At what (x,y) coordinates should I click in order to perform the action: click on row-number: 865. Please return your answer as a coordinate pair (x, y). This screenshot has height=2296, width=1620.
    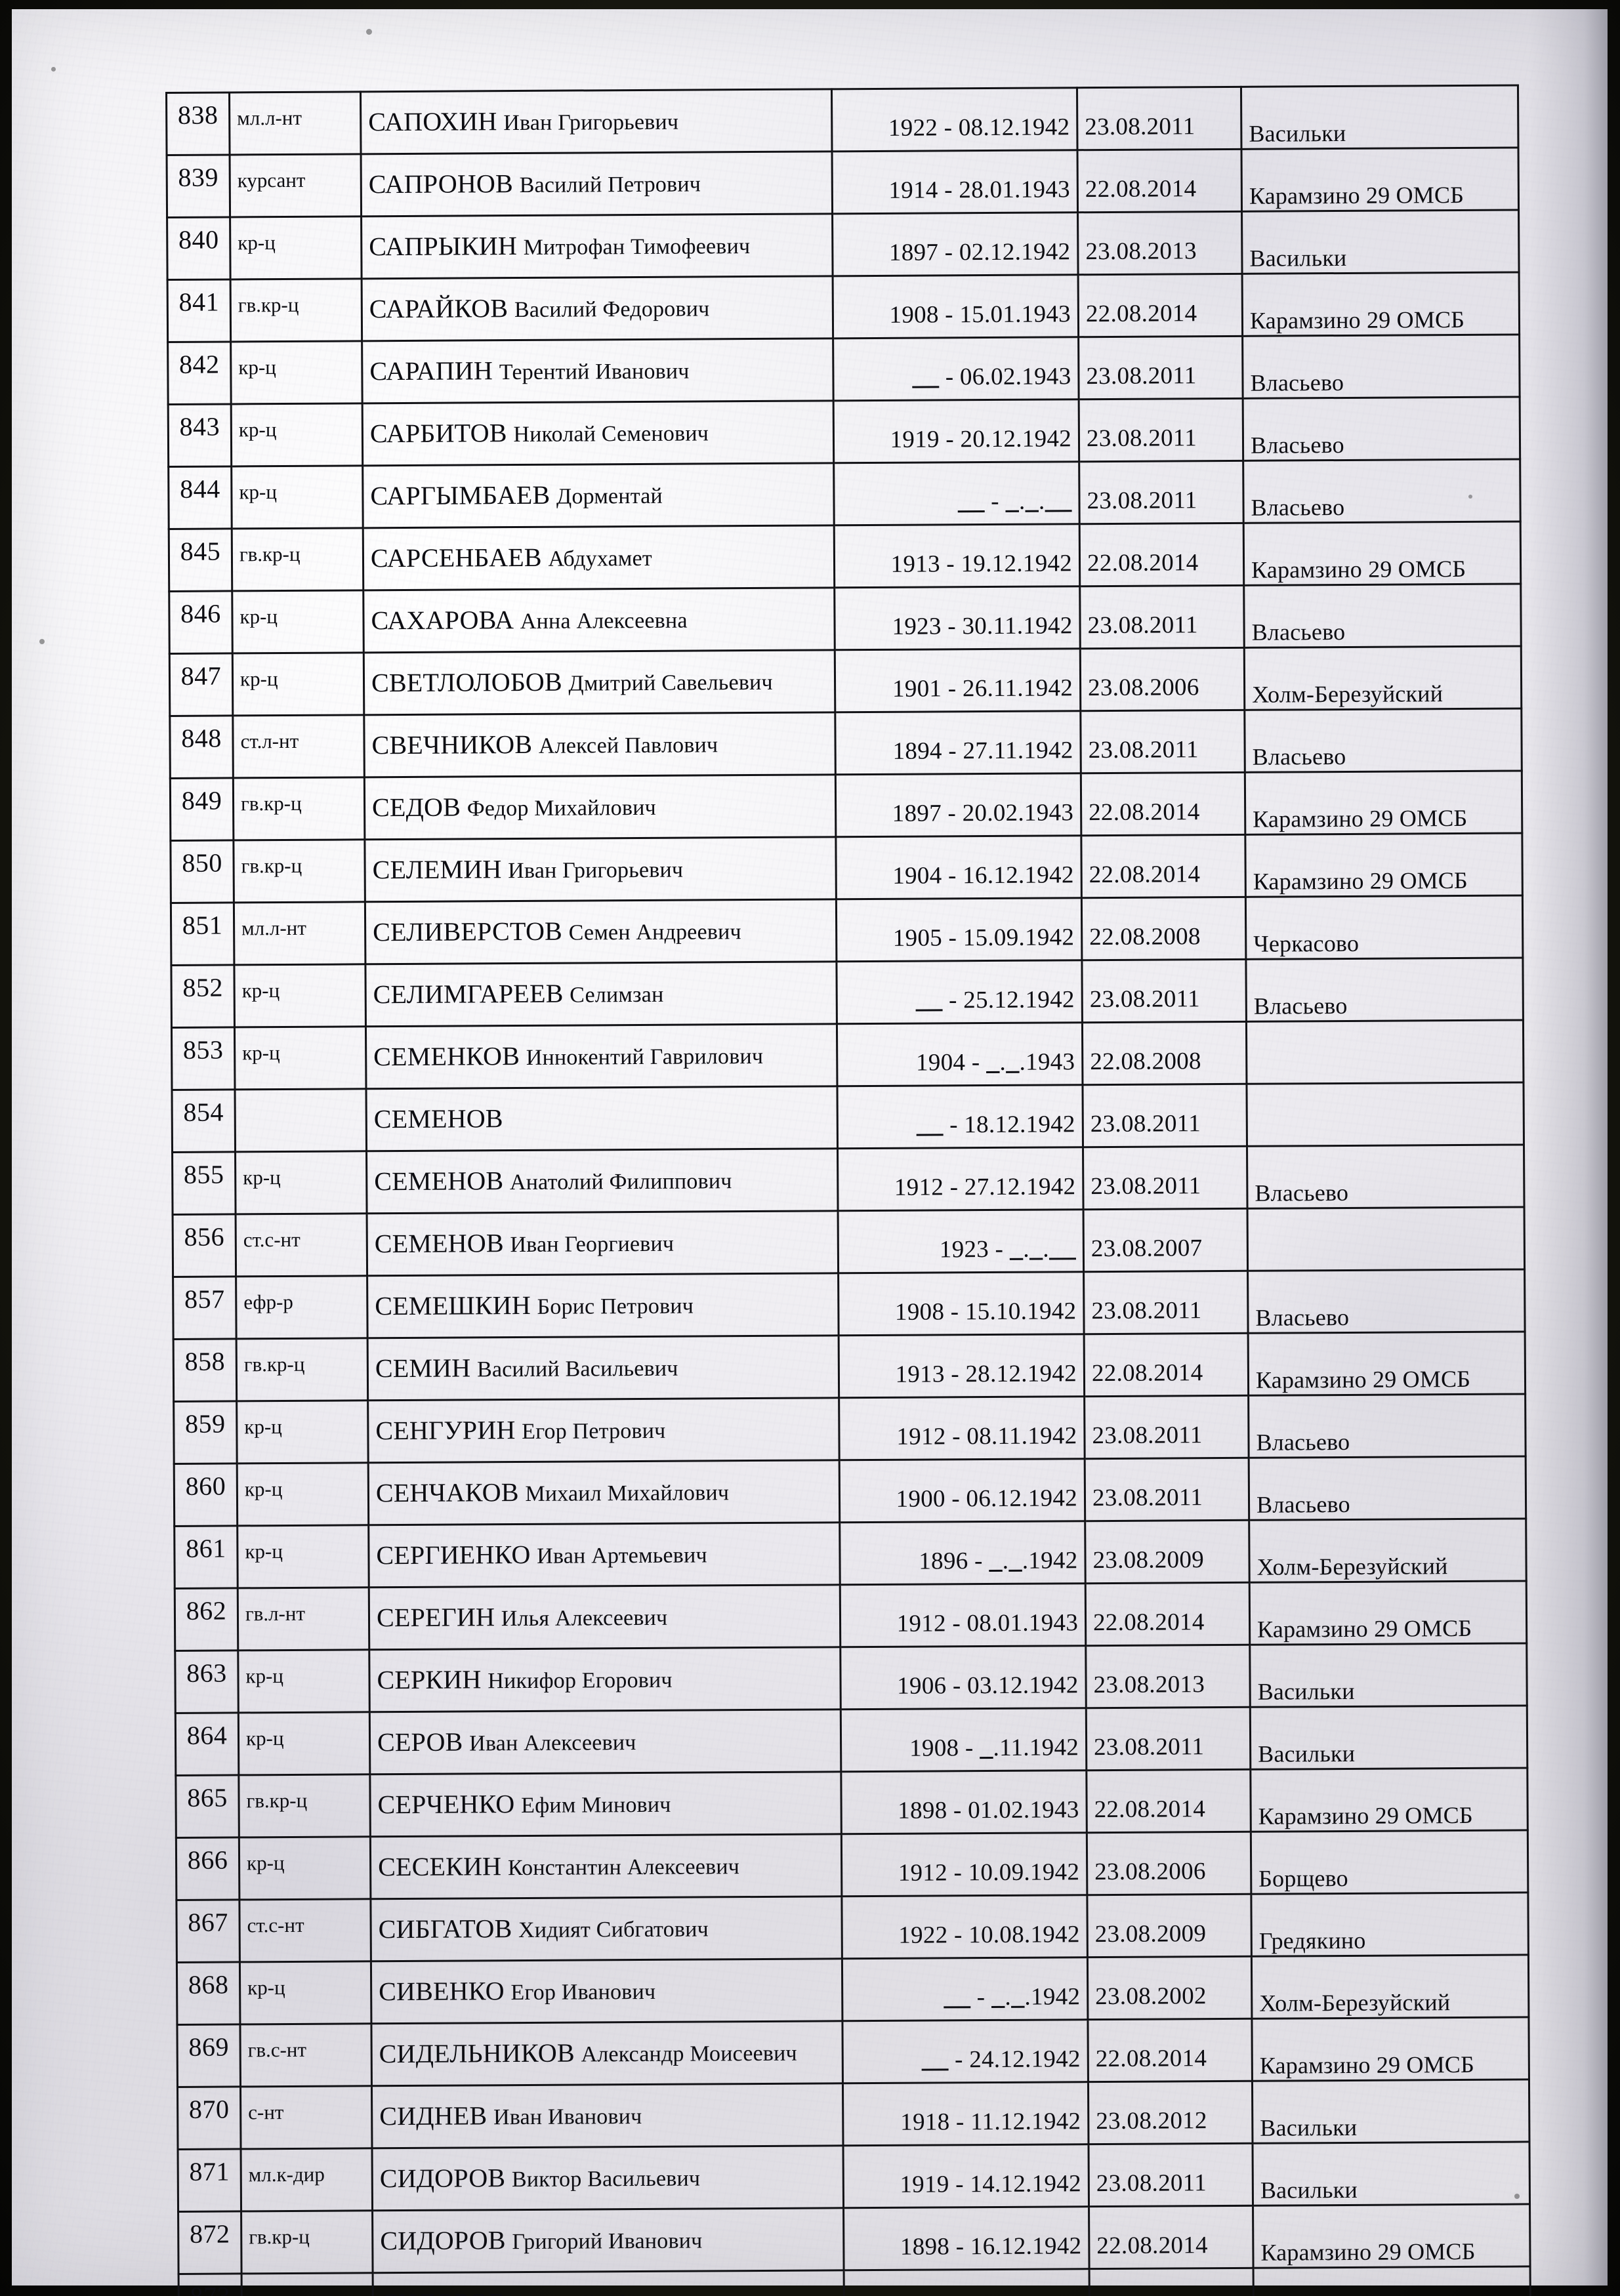
    Looking at the image, I should click on (207, 1806).